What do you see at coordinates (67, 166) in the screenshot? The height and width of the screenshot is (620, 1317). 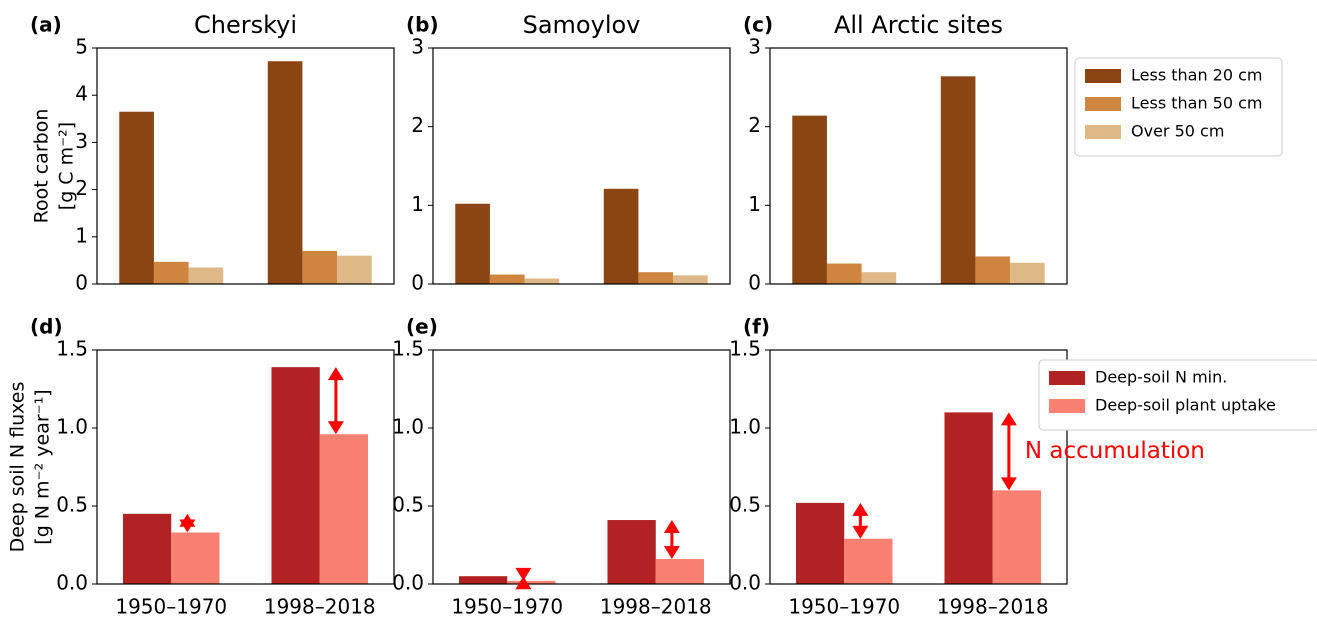 I see `y-axis-label: [g C m⁻²]` at bounding box center [67, 166].